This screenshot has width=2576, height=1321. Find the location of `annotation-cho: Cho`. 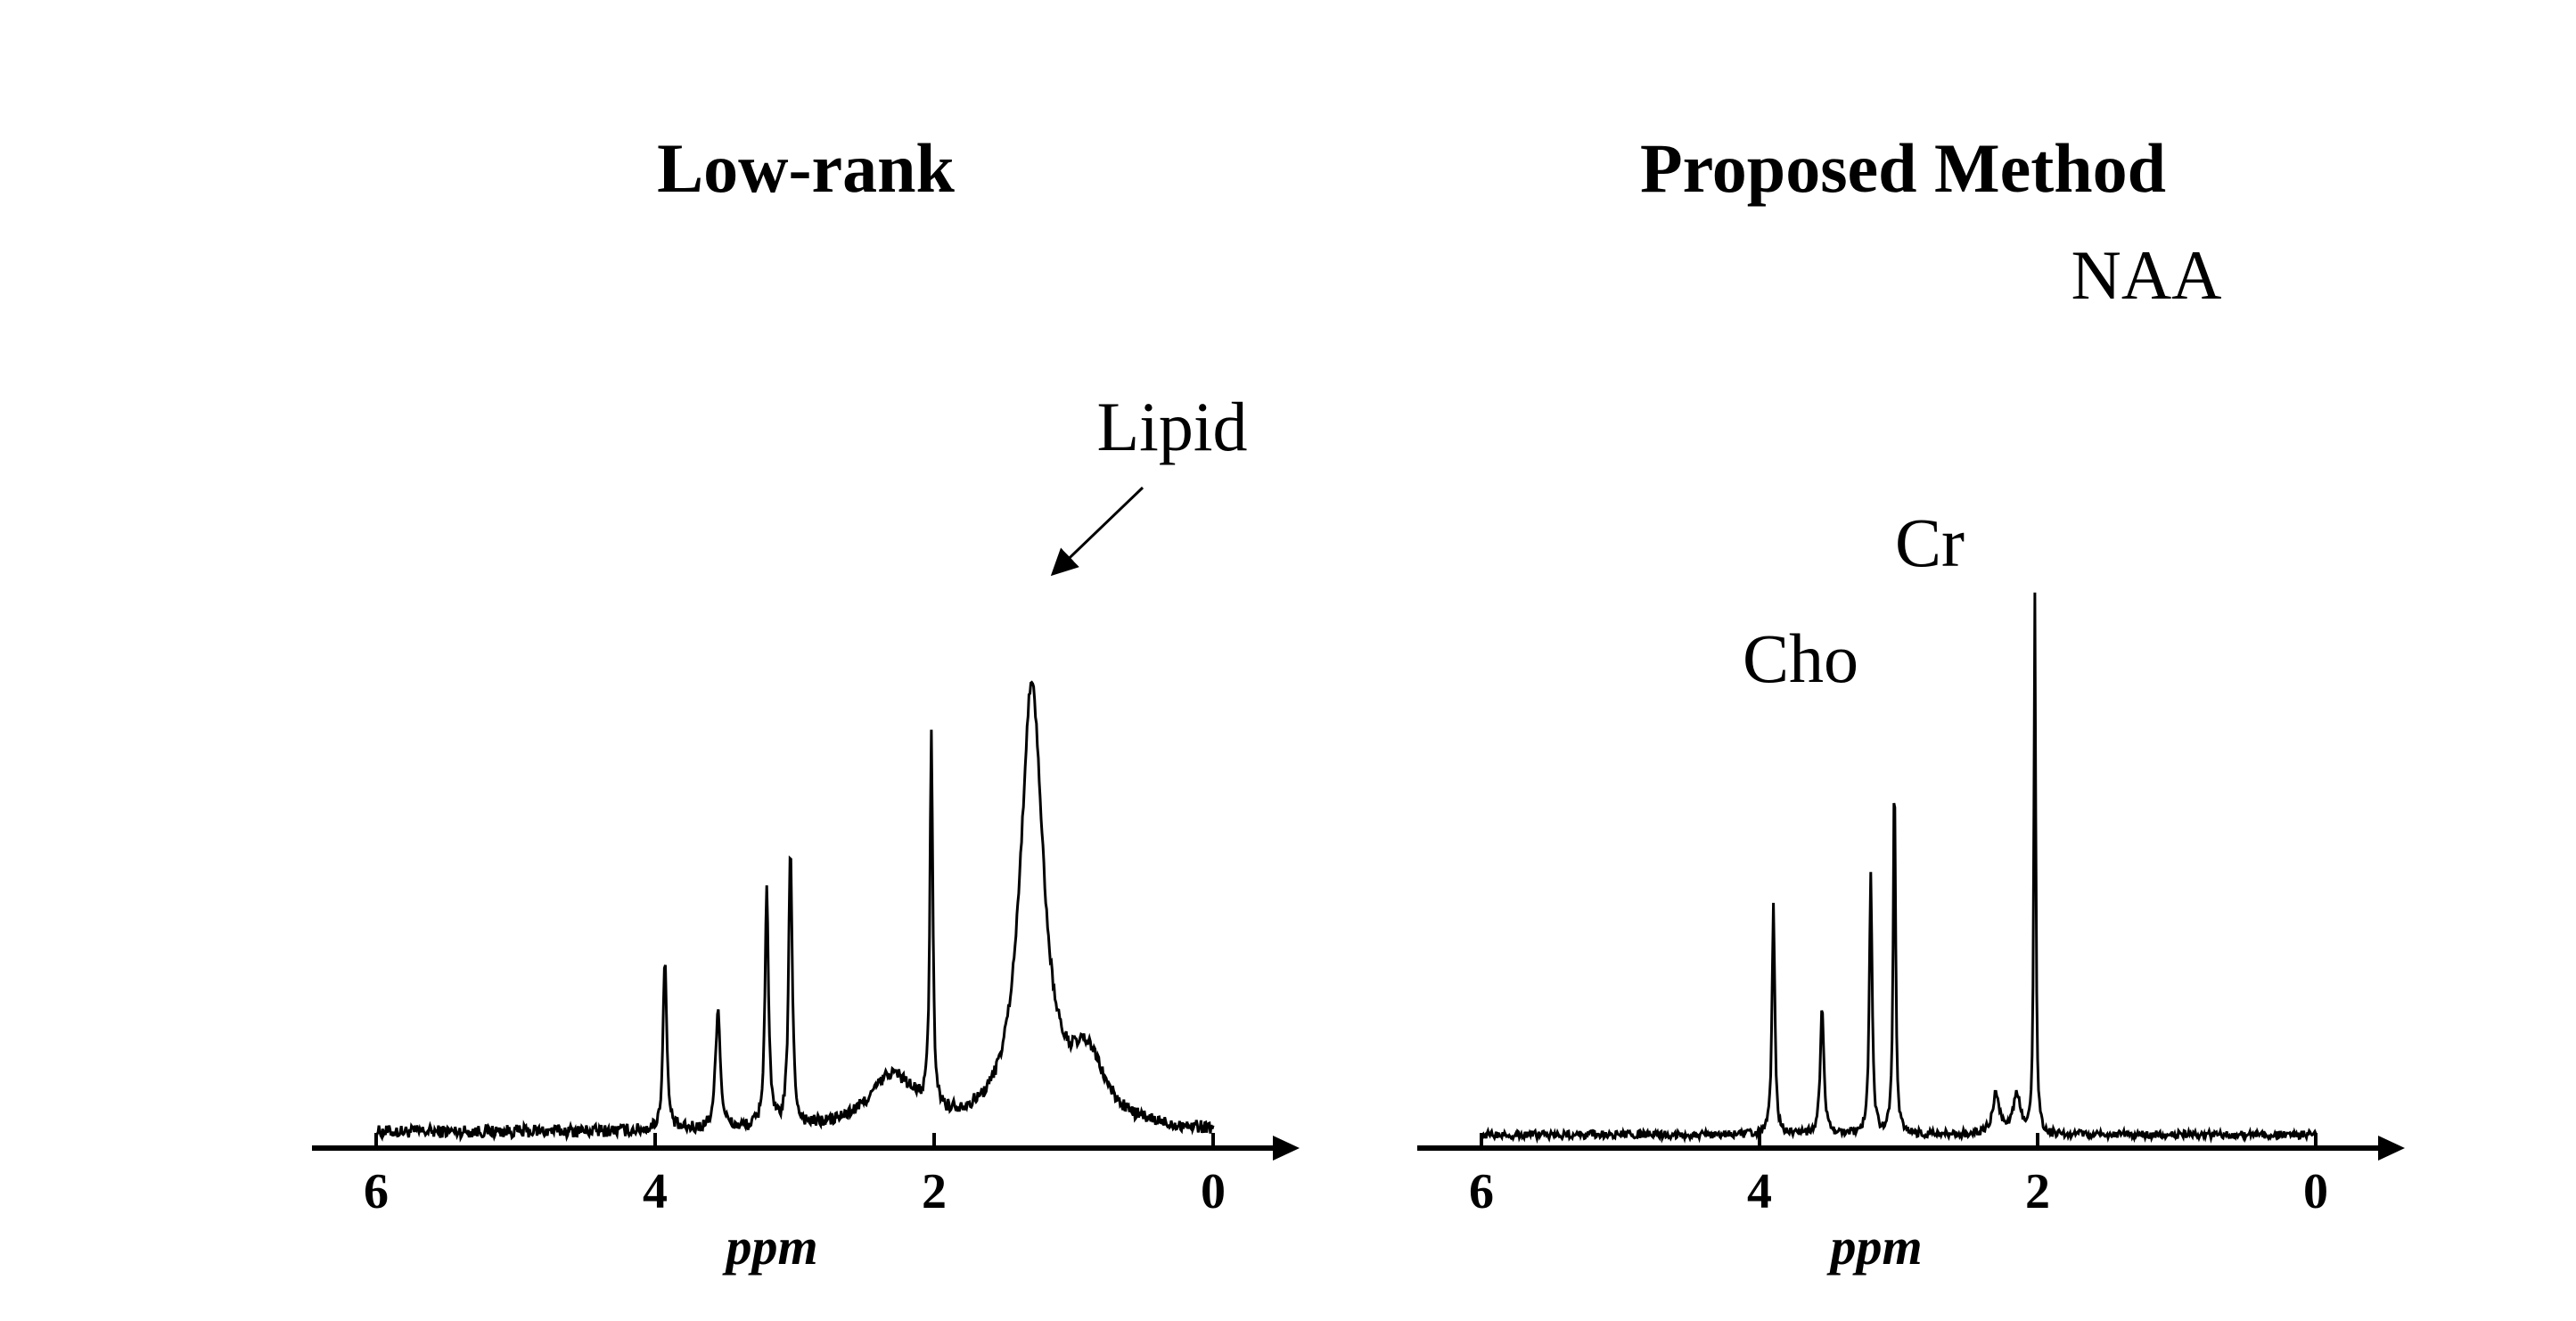

annotation-cho: Cho is located at coordinates (1800, 658).